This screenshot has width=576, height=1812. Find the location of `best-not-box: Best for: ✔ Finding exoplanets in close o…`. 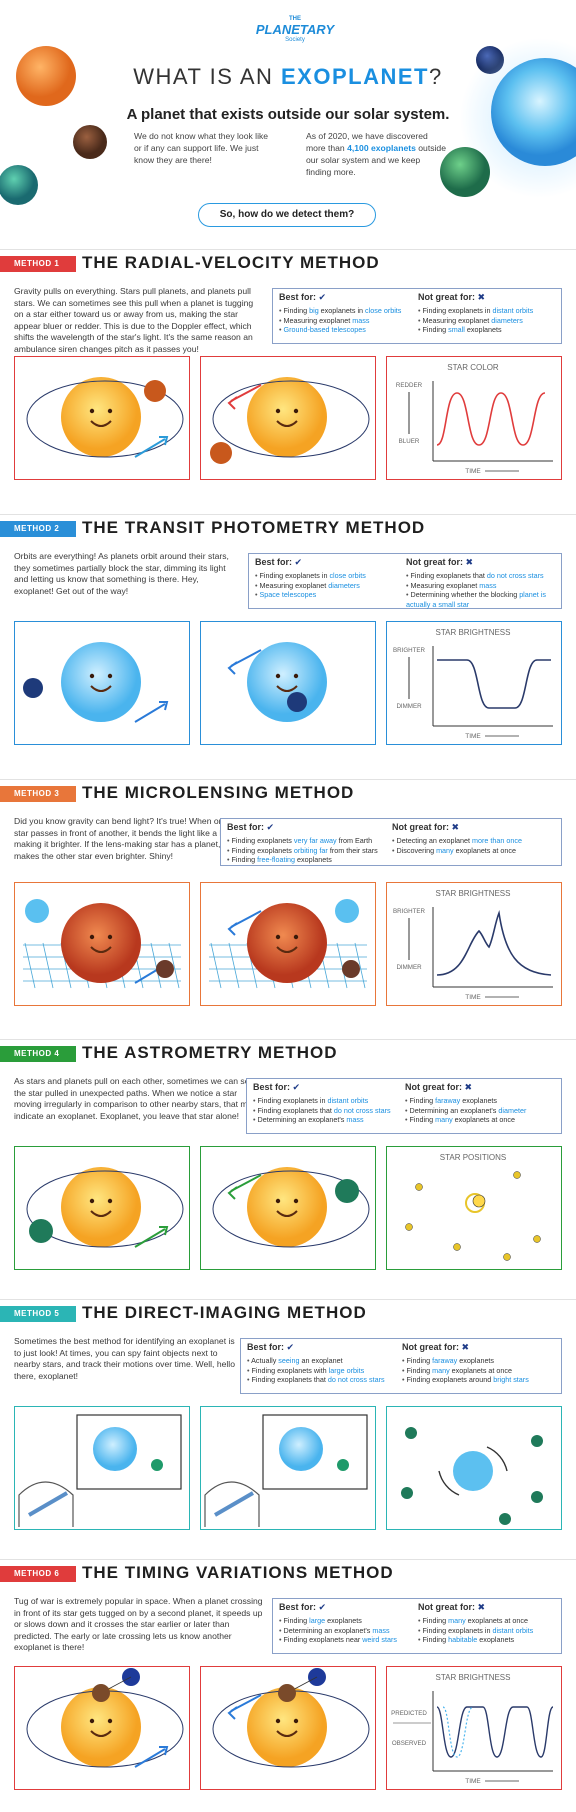

best-not-box: Best for: ✔ Finding exoplanets in close o… is located at coordinates (405, 581).